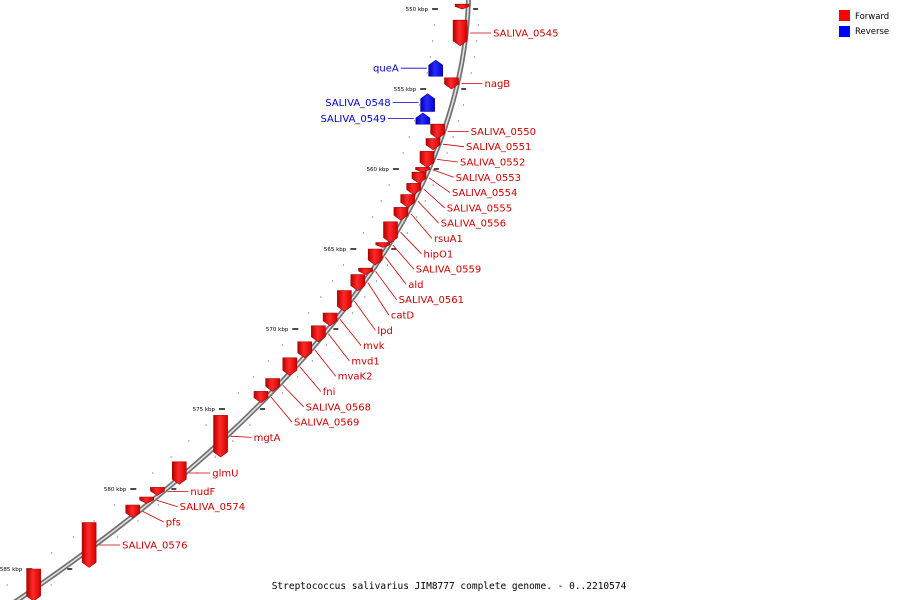 This screenshot has height=600, width=900. I want to click on gene-label: nagB, so click(497, 84).